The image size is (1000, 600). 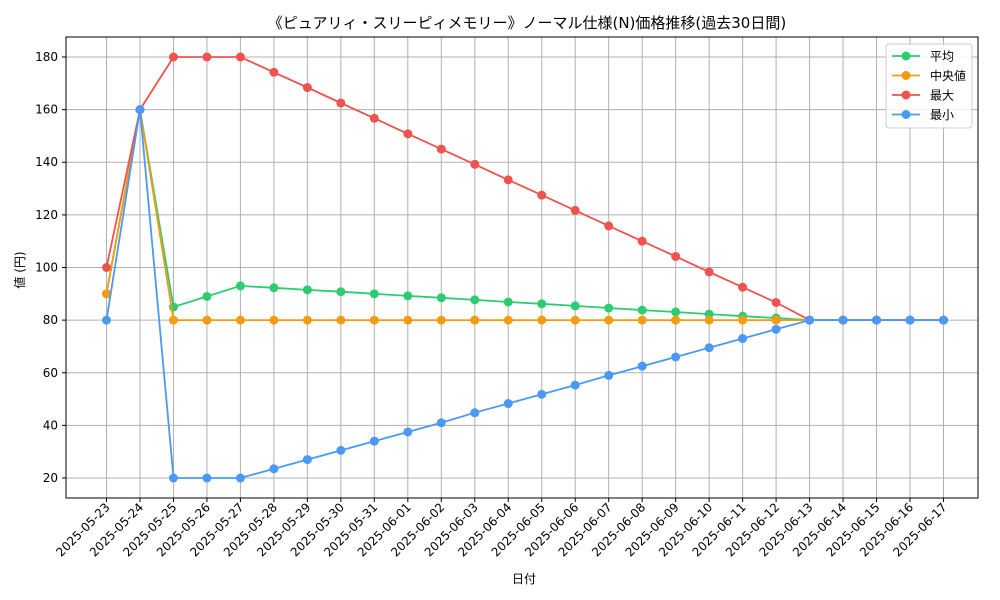 I want to click on y-tick-label: 140, so click(x=46, y=162).